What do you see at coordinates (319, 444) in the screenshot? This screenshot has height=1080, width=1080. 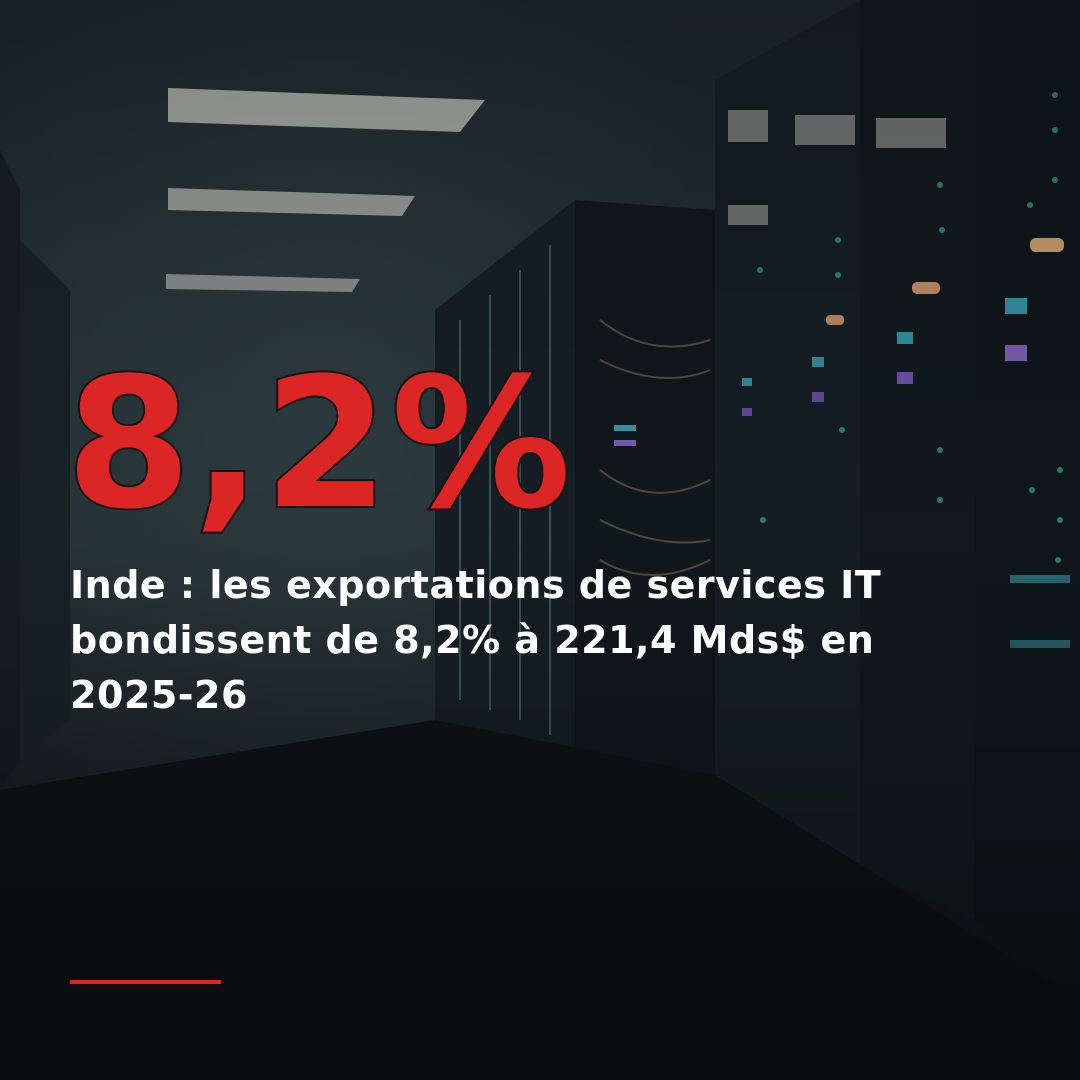 I see `headline-stat: 8,2%` at bounding box center [319, 444].